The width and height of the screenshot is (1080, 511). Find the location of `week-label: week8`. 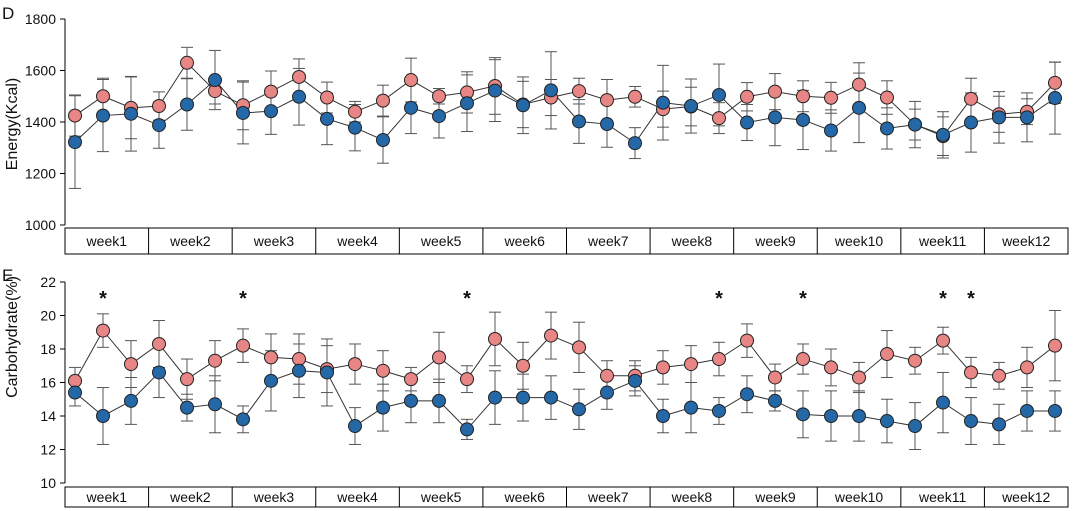

week-label: week8 is located at coordinates (692, 497).